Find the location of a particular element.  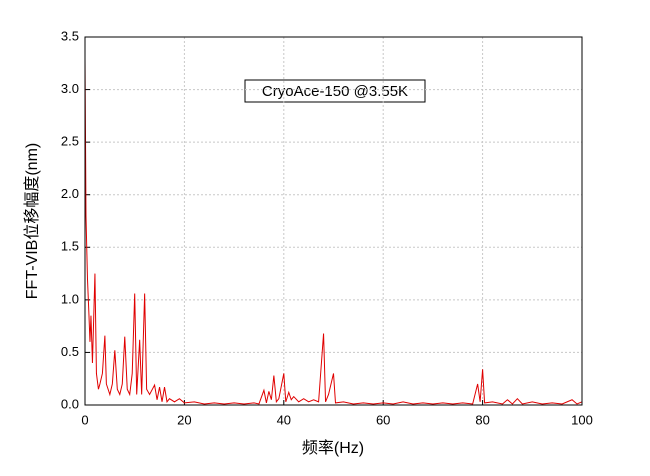

x-tick-label: 100 is located at coordinates (582, 419).